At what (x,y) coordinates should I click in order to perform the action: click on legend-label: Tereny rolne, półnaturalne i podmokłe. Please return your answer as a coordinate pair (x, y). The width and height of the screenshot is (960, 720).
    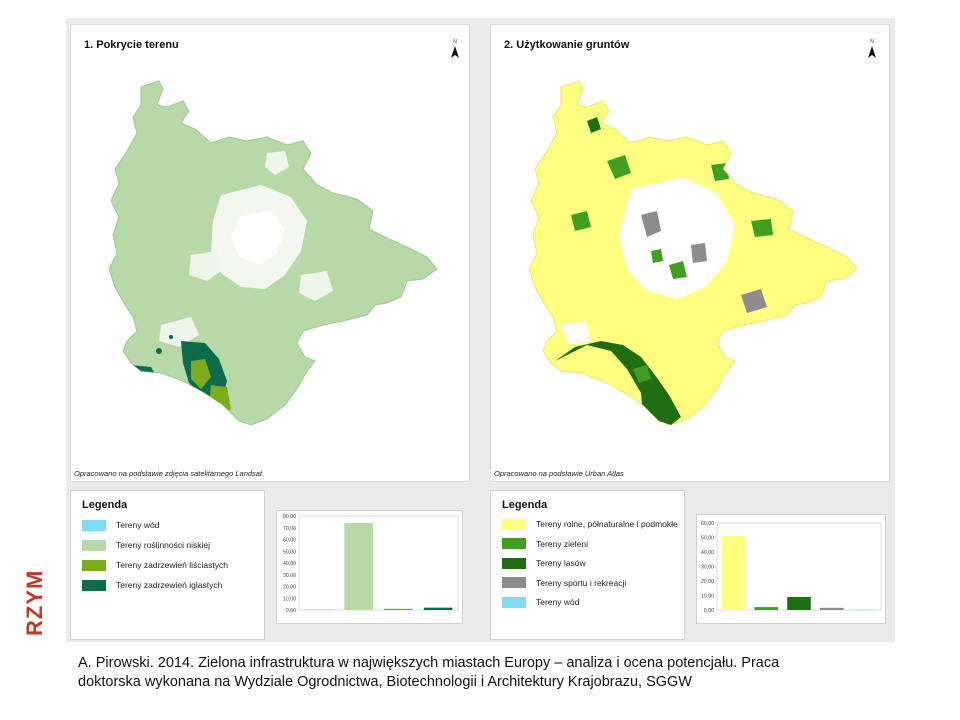
    Looking at the image, I should click on (607, 524).